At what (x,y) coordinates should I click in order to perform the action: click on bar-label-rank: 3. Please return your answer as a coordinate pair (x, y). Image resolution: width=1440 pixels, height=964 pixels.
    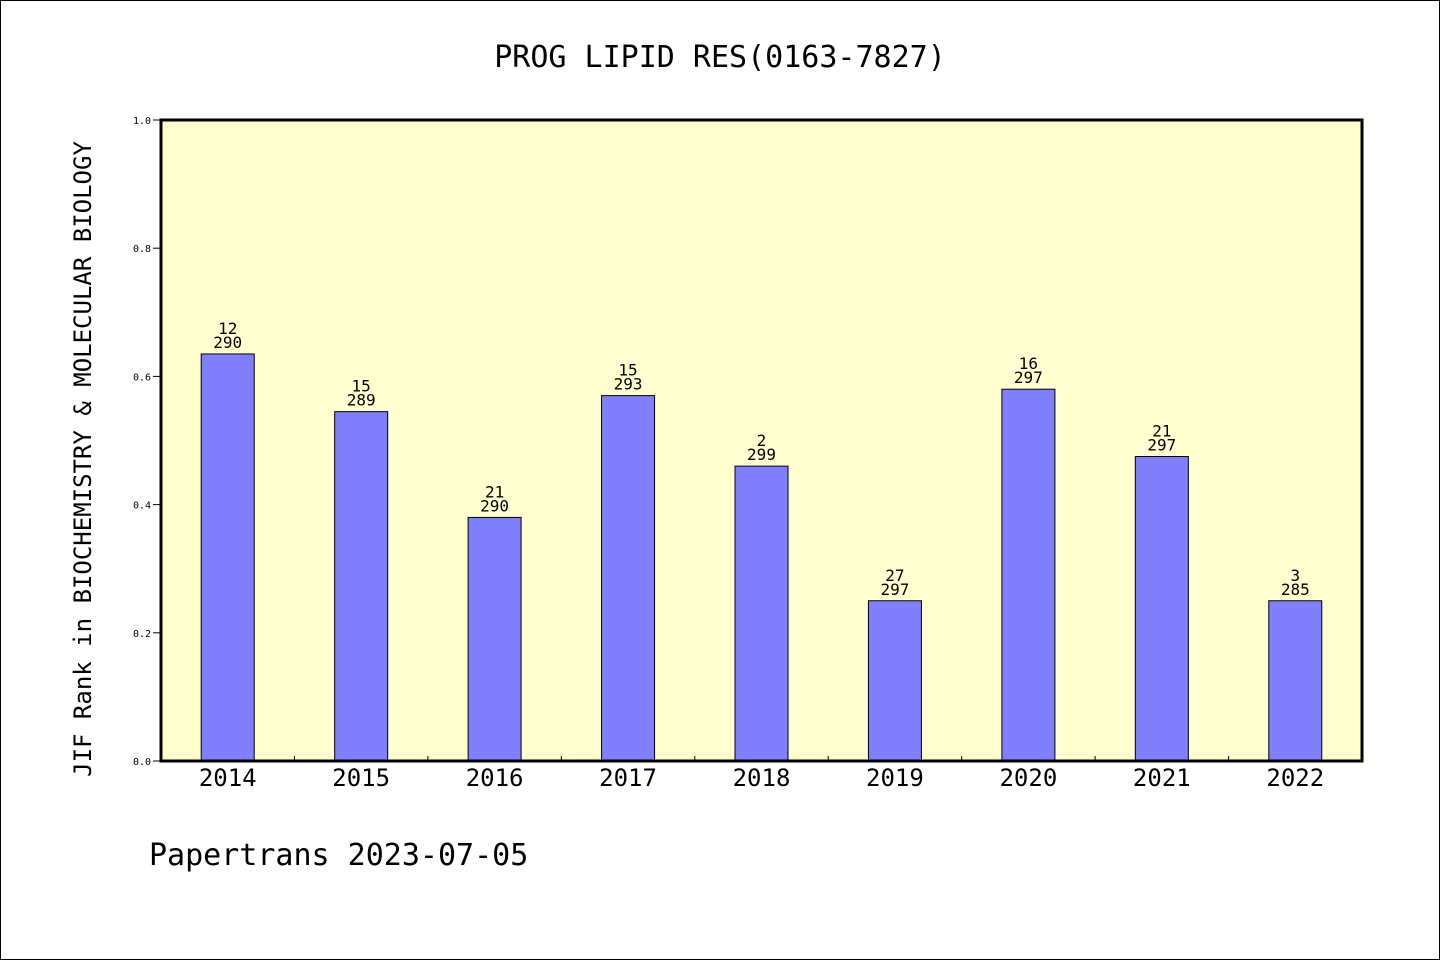
    Looking at the image, I should click on (1295, 575).